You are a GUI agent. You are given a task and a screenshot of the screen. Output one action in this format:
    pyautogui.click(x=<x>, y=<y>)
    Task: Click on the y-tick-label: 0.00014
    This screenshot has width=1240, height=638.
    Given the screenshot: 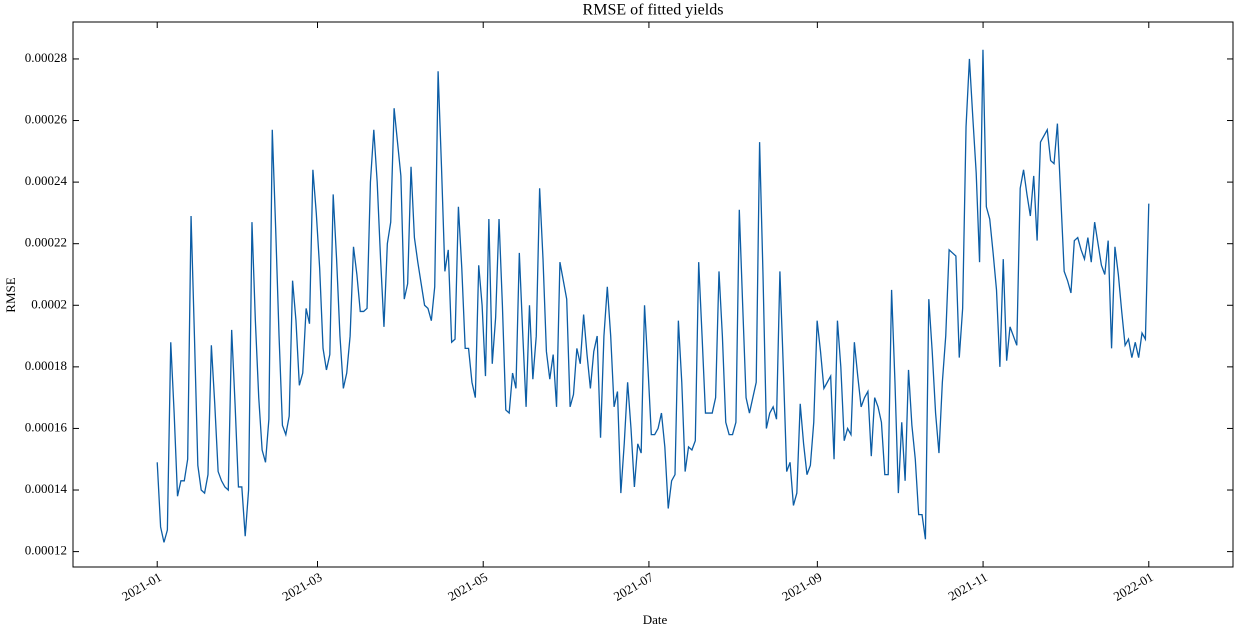 What is the action you would take?
    pyautogui.click(x=46, y=488)
    